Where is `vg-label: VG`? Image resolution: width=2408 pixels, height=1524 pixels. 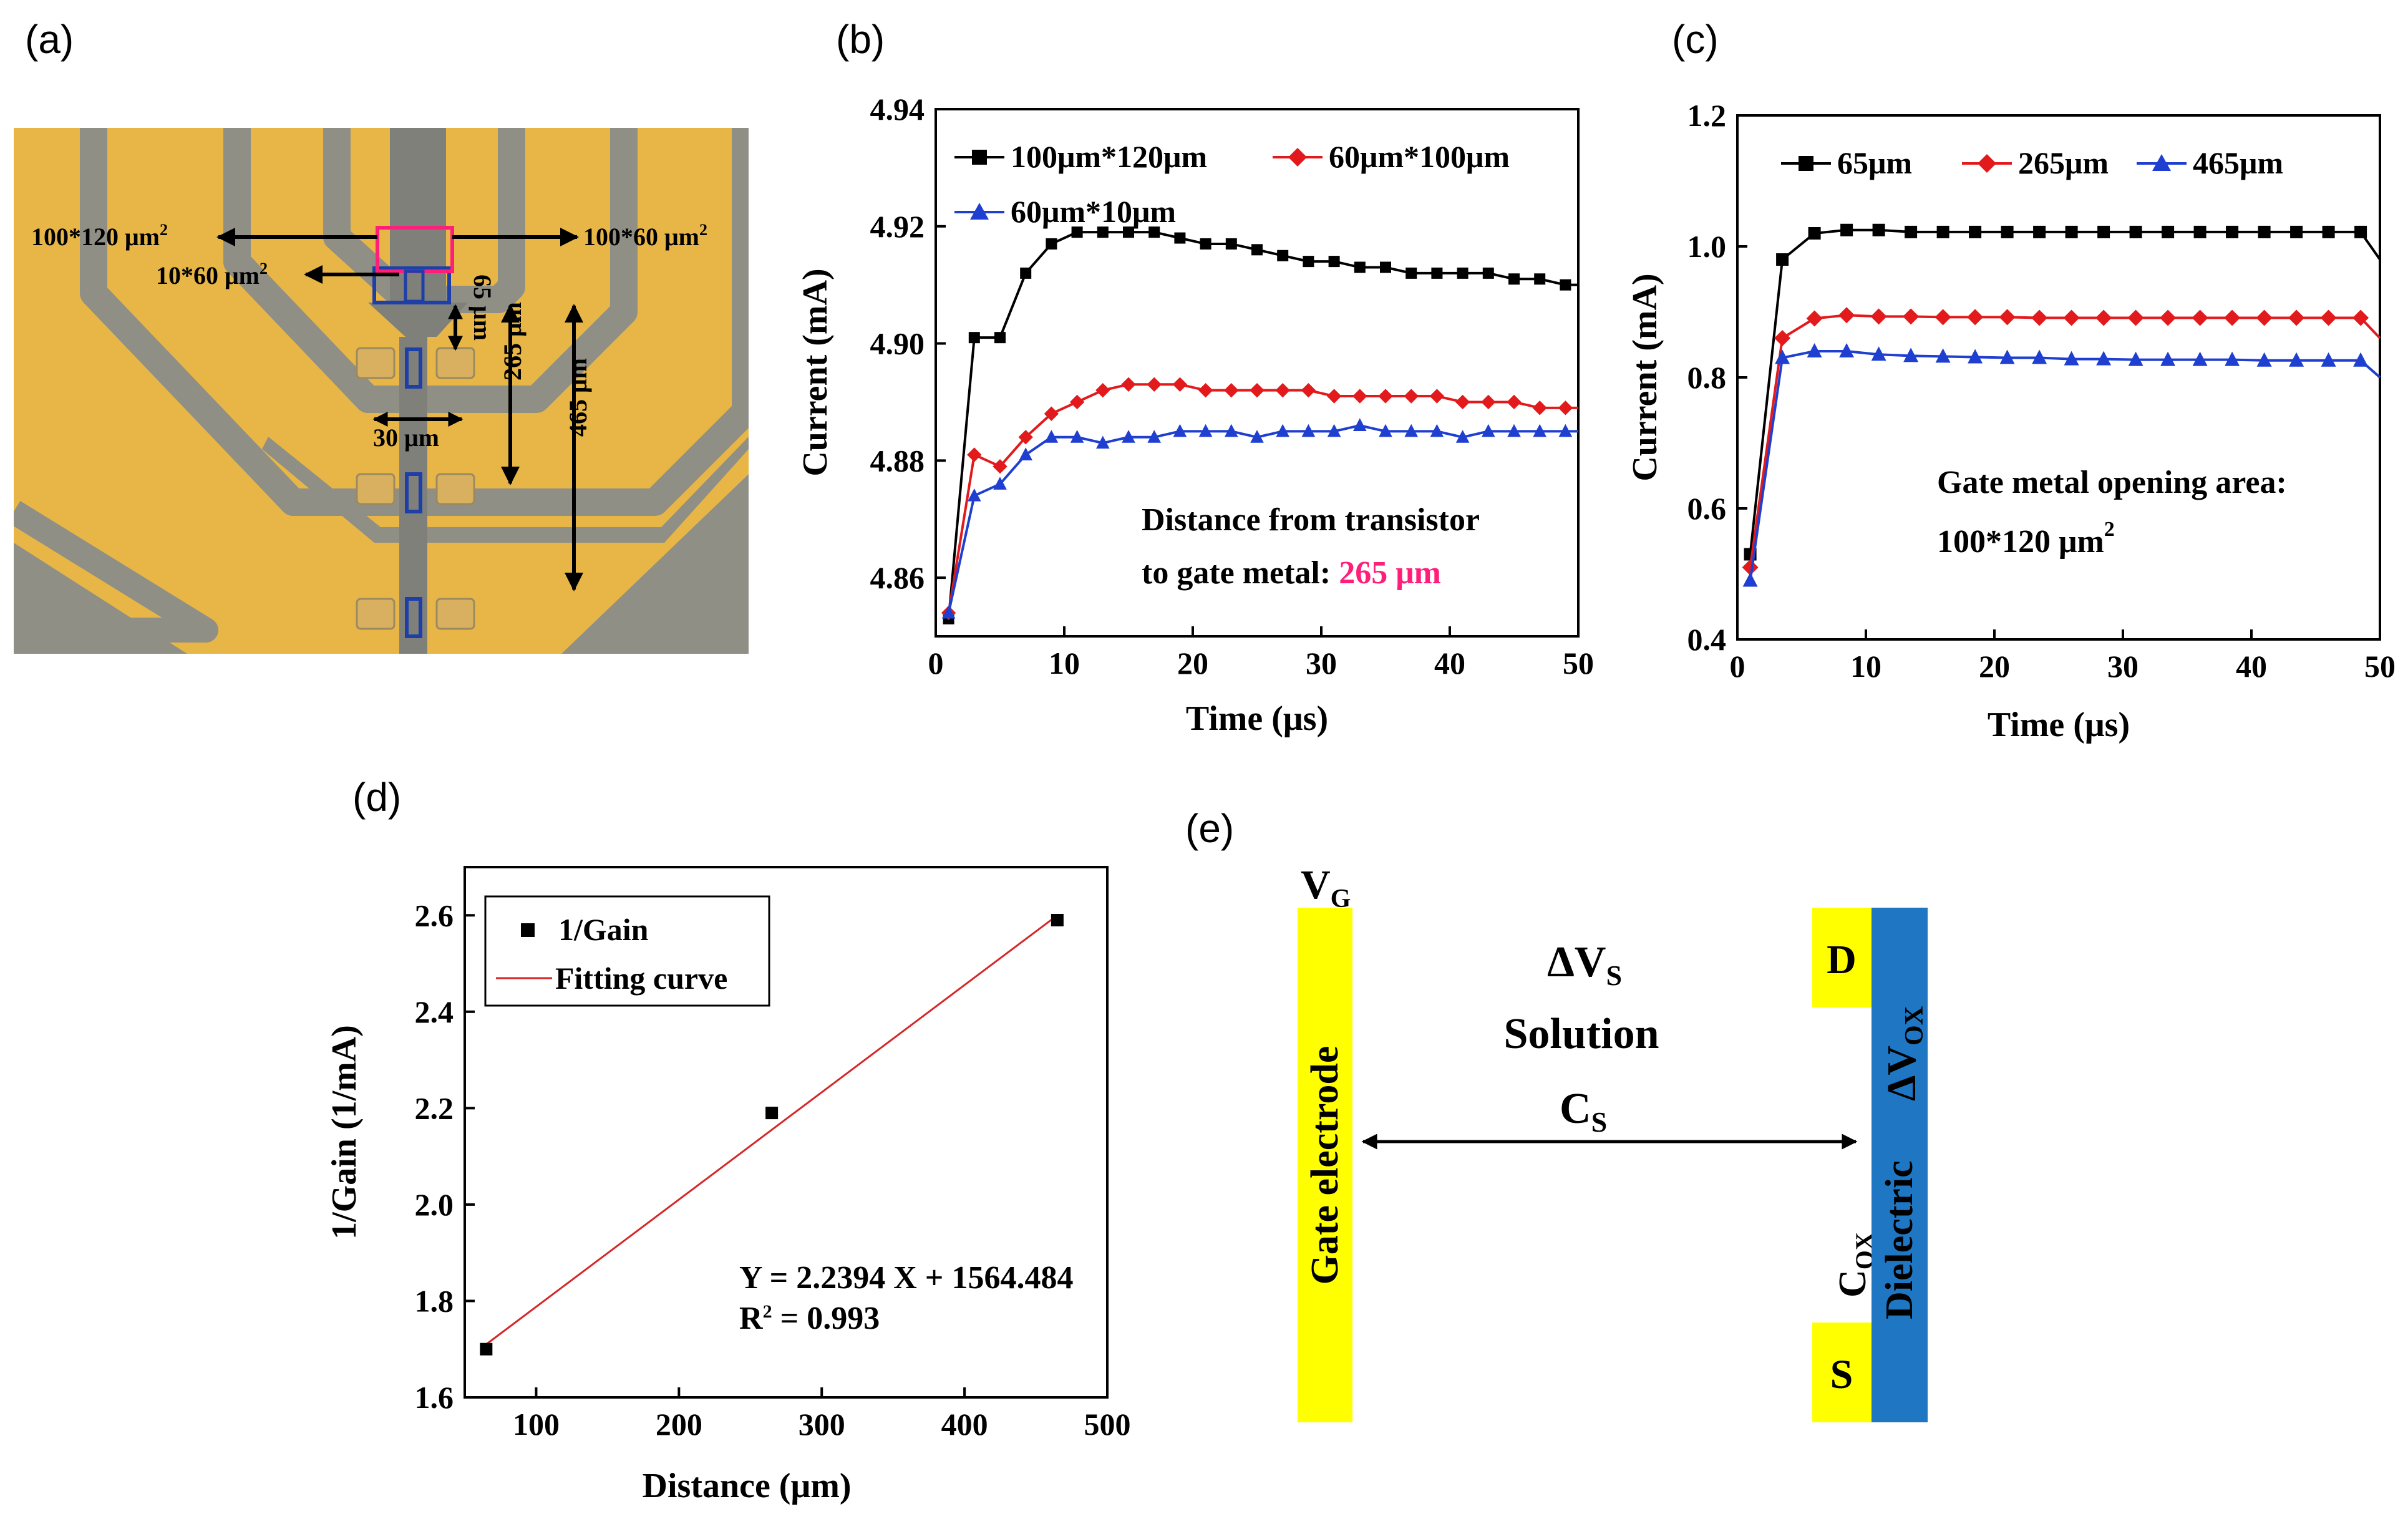 vg-label: VG is located at coordinates (1326, 887).